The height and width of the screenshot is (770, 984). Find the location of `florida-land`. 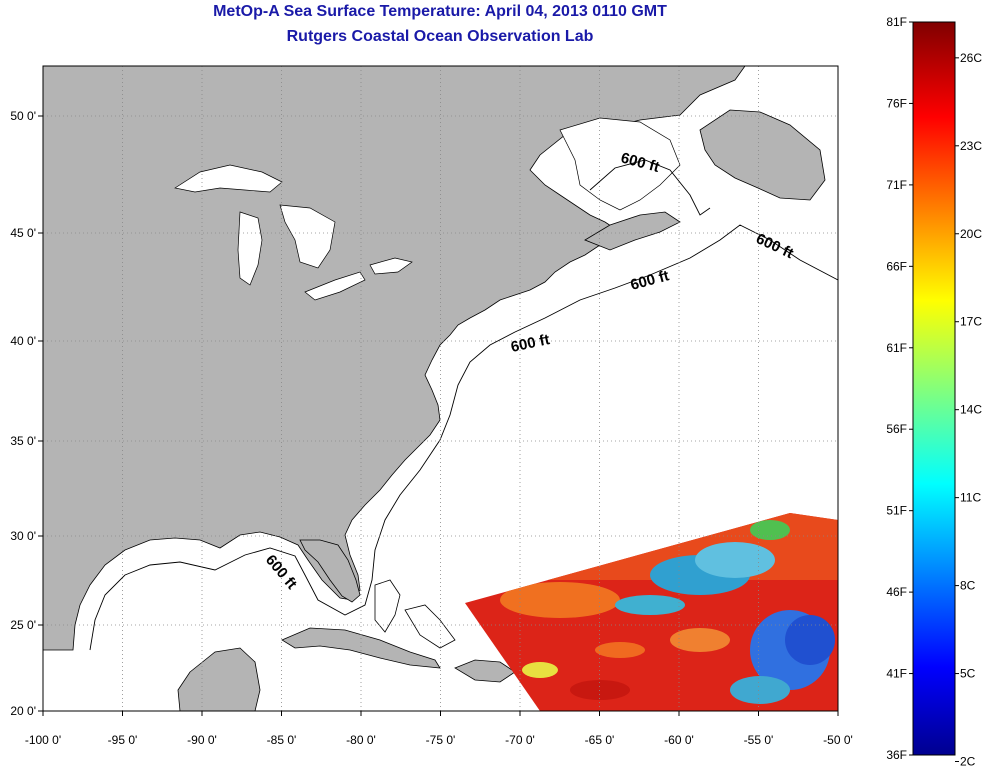

florida-land is located at coordinates (330, 571).